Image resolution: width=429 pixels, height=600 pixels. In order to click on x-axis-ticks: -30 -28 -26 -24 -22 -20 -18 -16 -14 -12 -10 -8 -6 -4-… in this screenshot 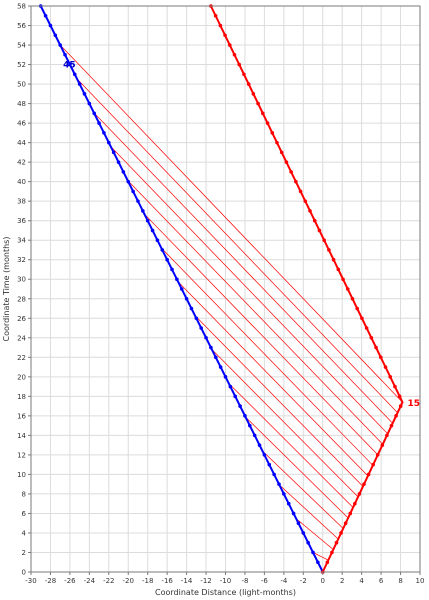, I will do `click(224, 578)`.